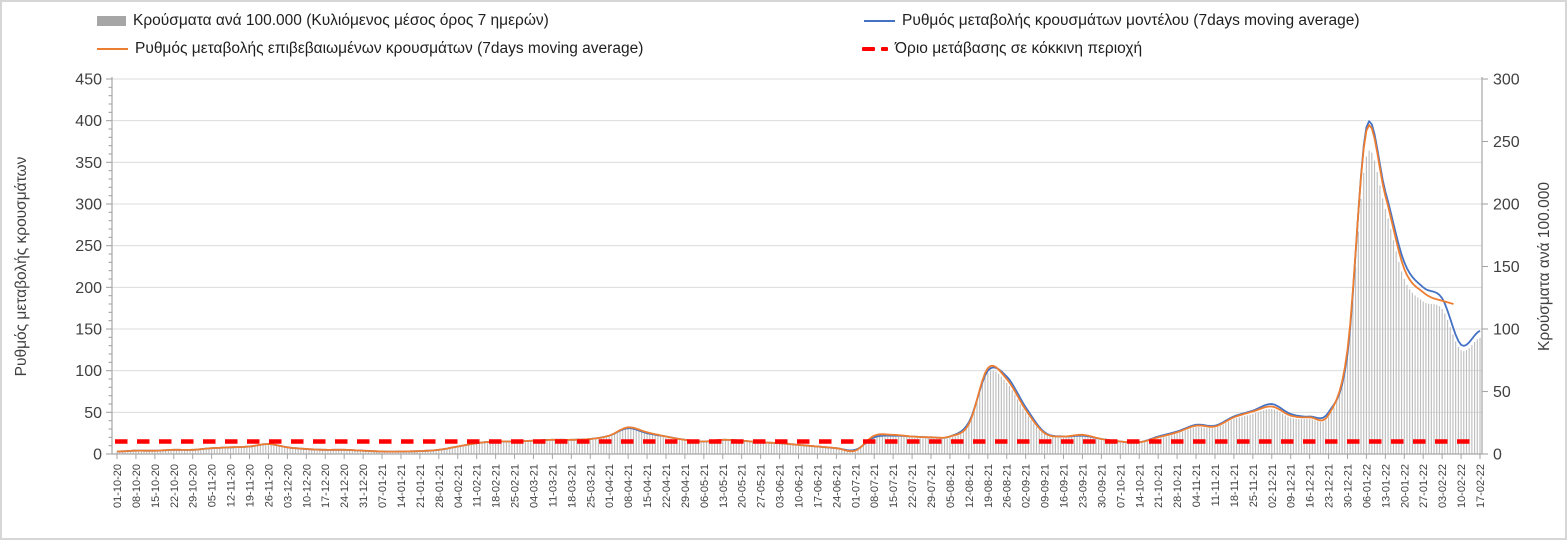 The image size is (1567, 540). Describe the element at coordinates (269, 485) in the screenshot. I see `x-axis-date-label: 26-11-20` at that location.